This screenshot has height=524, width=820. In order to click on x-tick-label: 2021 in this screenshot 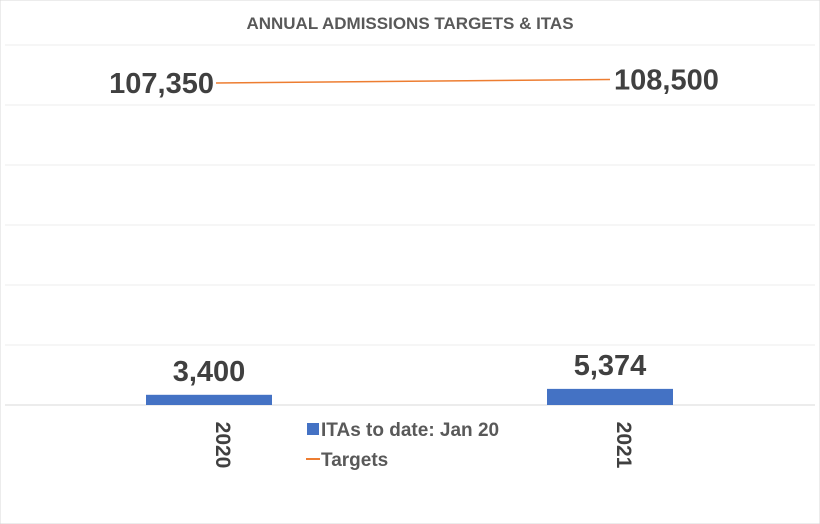, I will do `click(623, 445)`.